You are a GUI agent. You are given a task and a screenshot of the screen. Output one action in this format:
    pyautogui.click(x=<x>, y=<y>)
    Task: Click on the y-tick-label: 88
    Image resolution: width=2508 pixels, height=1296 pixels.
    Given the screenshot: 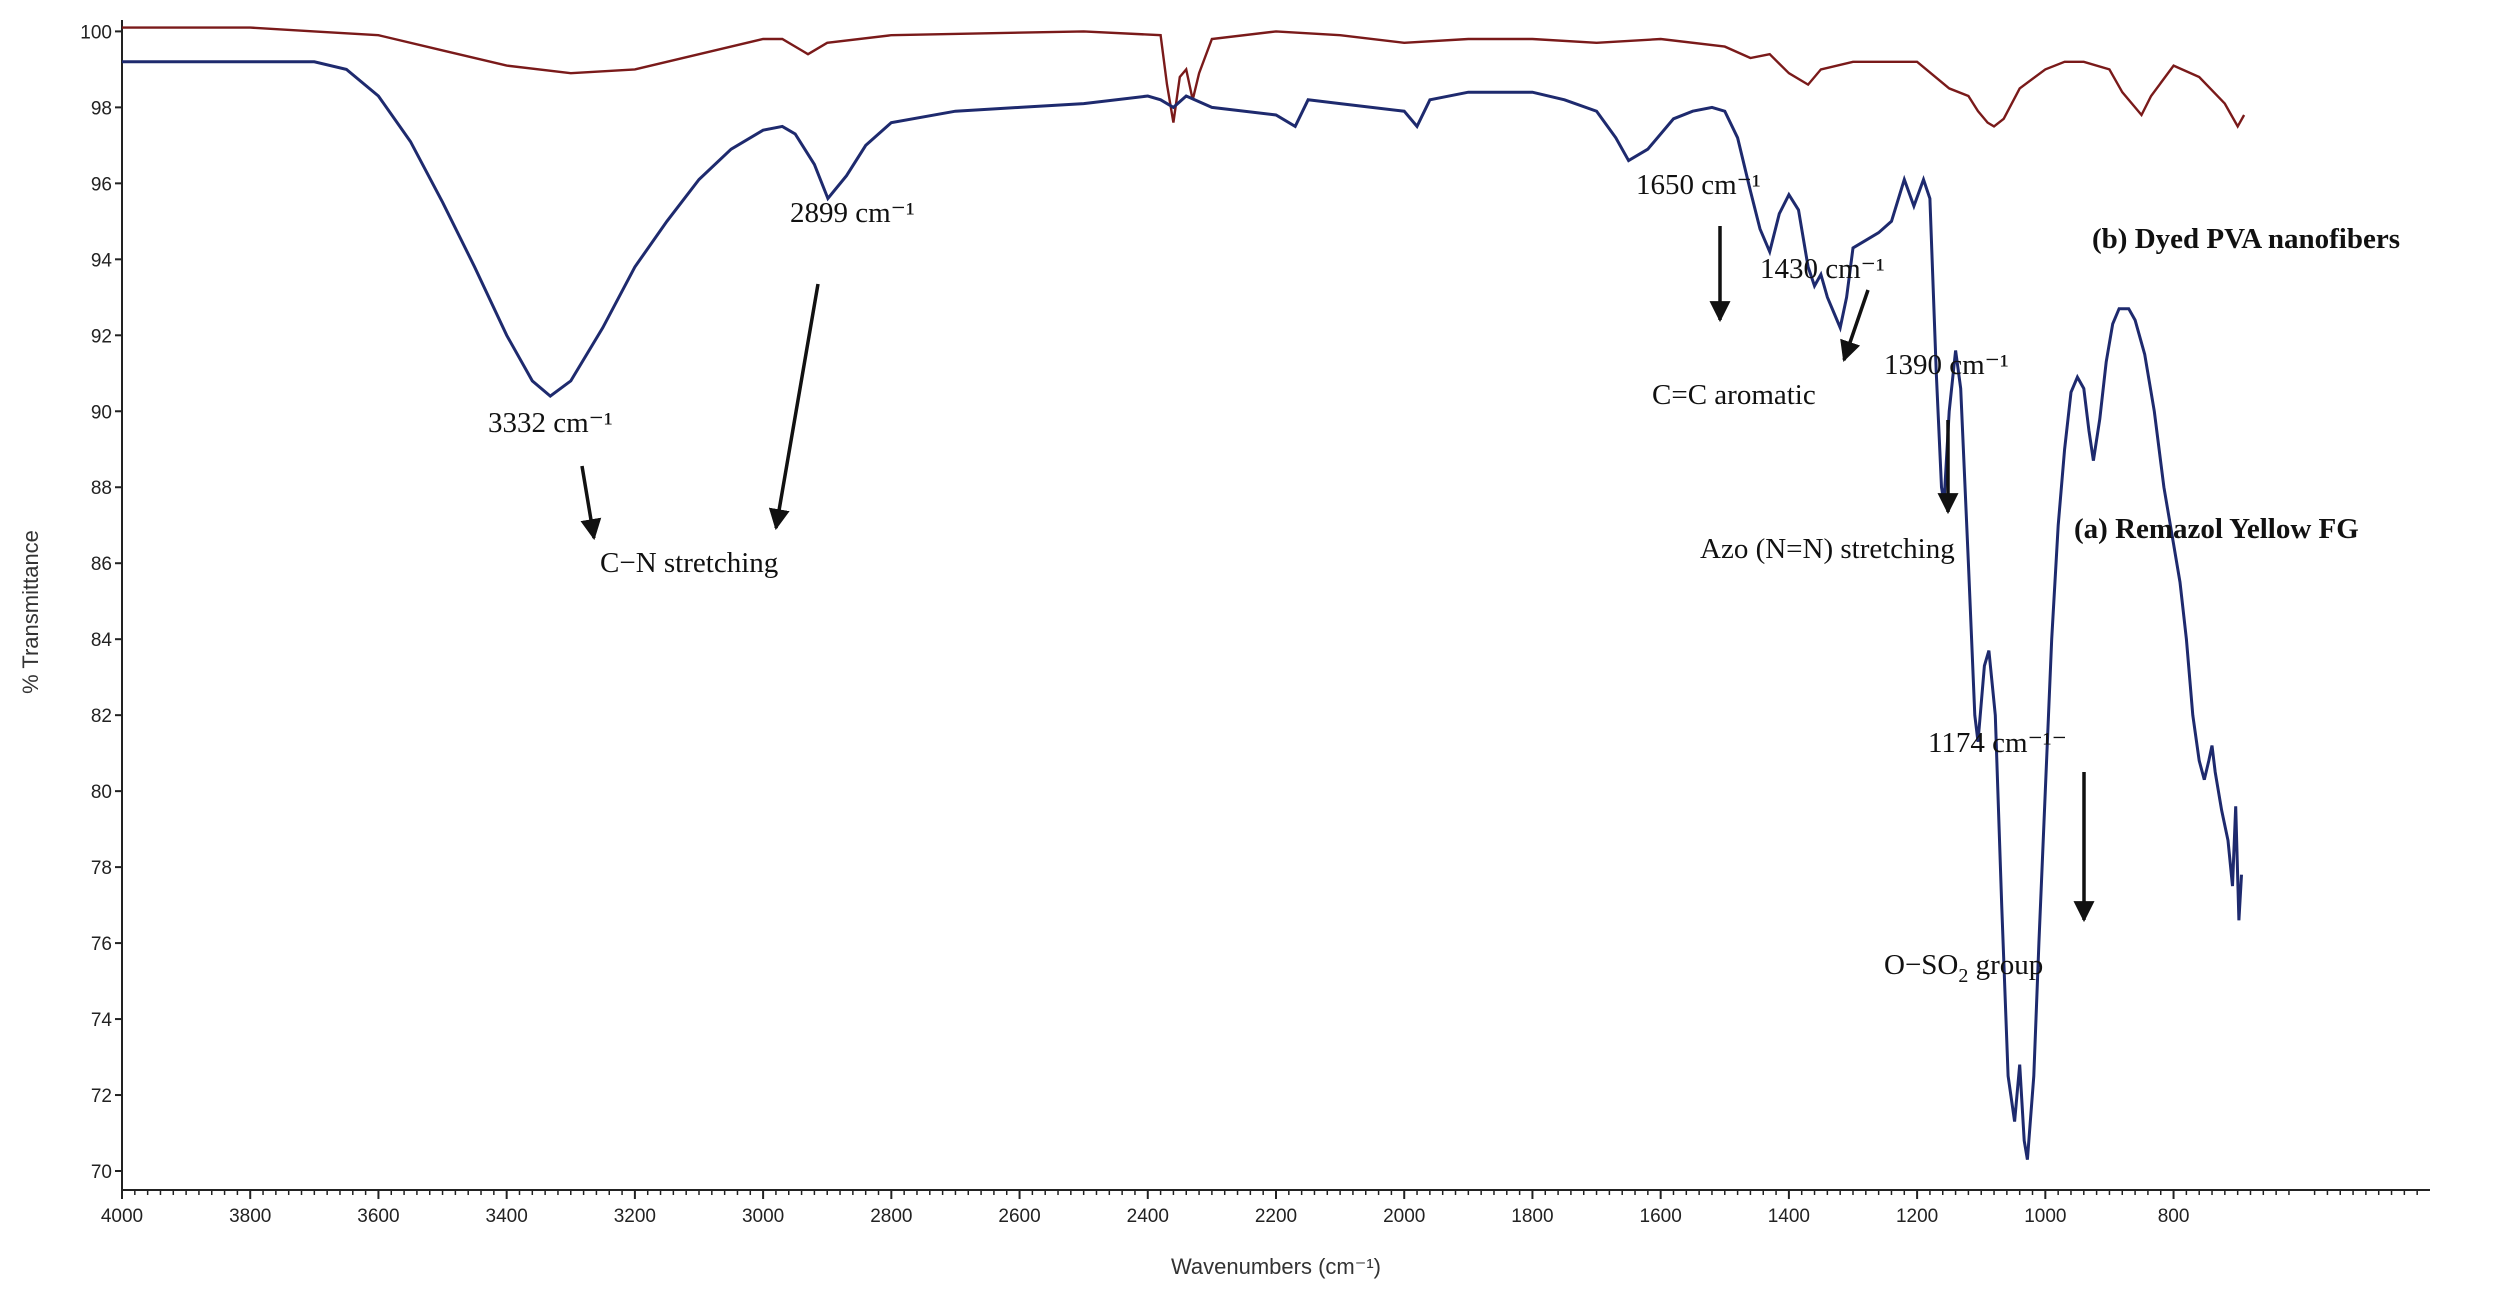 What is the action you would take?
    pyautogui.click(x=101, y=488)
    